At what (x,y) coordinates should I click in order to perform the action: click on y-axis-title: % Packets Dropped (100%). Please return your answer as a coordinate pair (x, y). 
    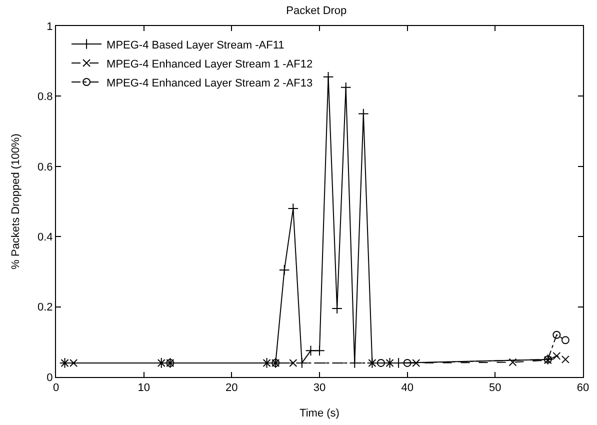
    Looking at the image, I should click on (16, 202).